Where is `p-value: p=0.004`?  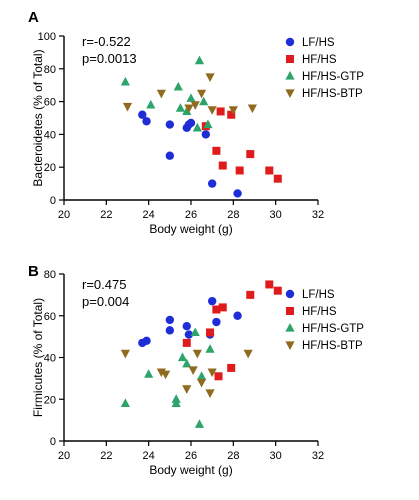 p-value: p=0.004 is located at coordinates (105, 301).